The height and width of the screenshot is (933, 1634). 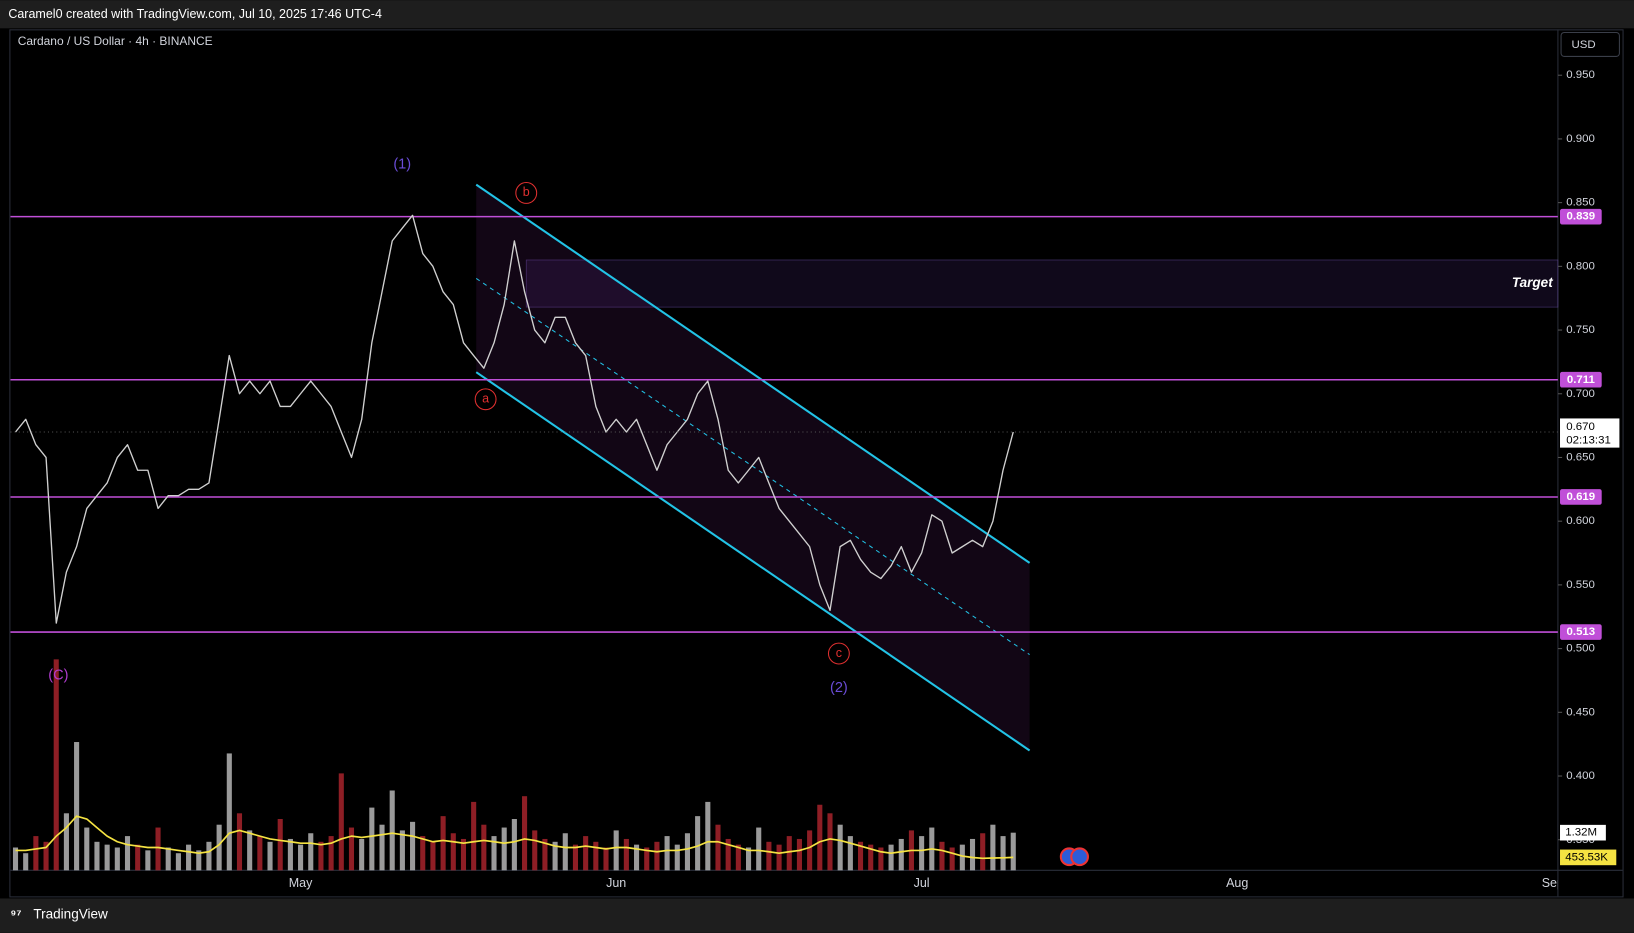 What do you see at coordinates (1580, 712) in the screenshot?
I see `y-tick-label: 0.450` at bounding box center [1580, 712].